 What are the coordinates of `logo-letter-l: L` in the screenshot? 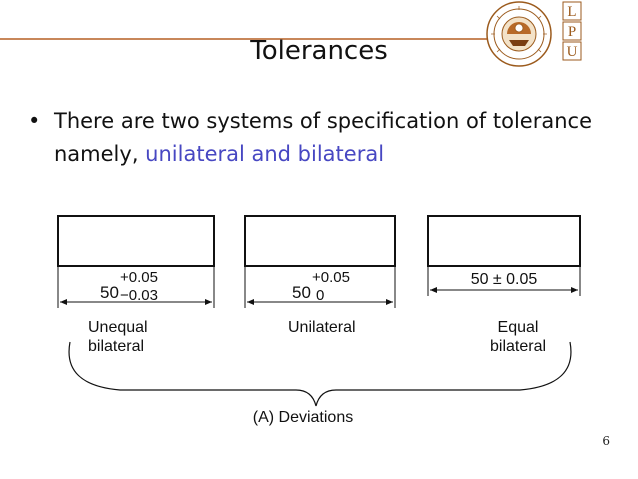 It's located at (571, 12).